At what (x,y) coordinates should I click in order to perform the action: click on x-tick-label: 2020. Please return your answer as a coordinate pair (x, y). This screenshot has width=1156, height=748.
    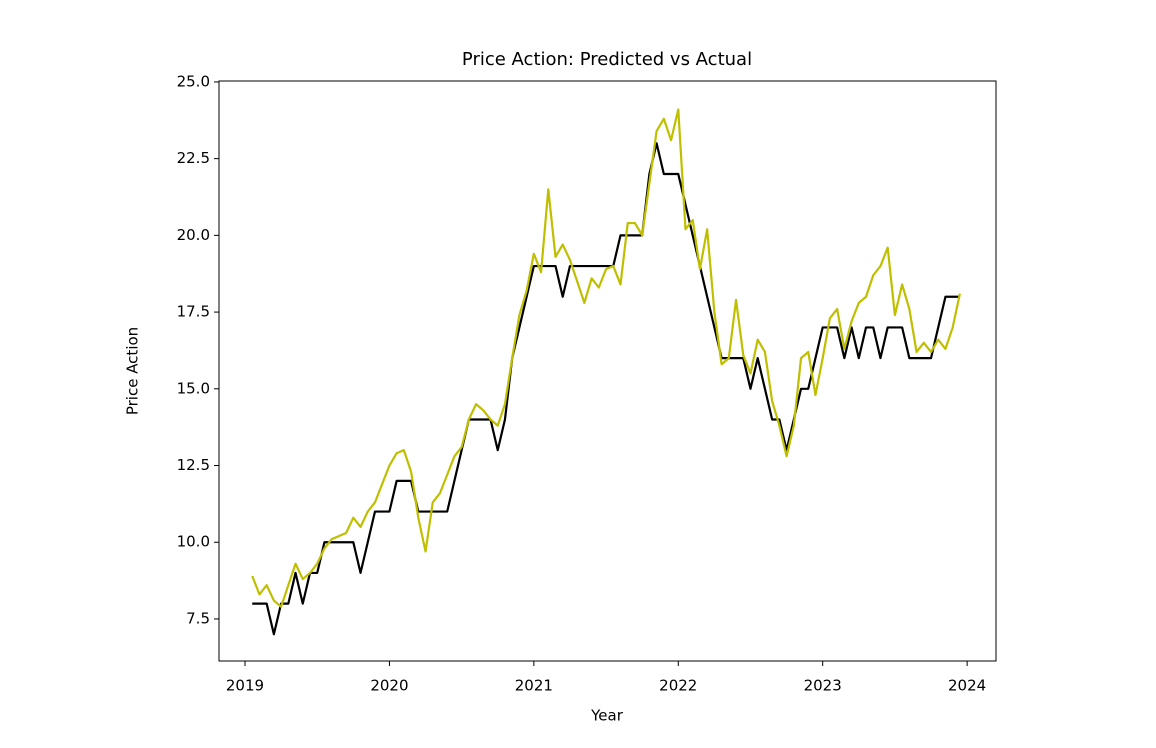
    Looking at the image, I should click on (389, 686).